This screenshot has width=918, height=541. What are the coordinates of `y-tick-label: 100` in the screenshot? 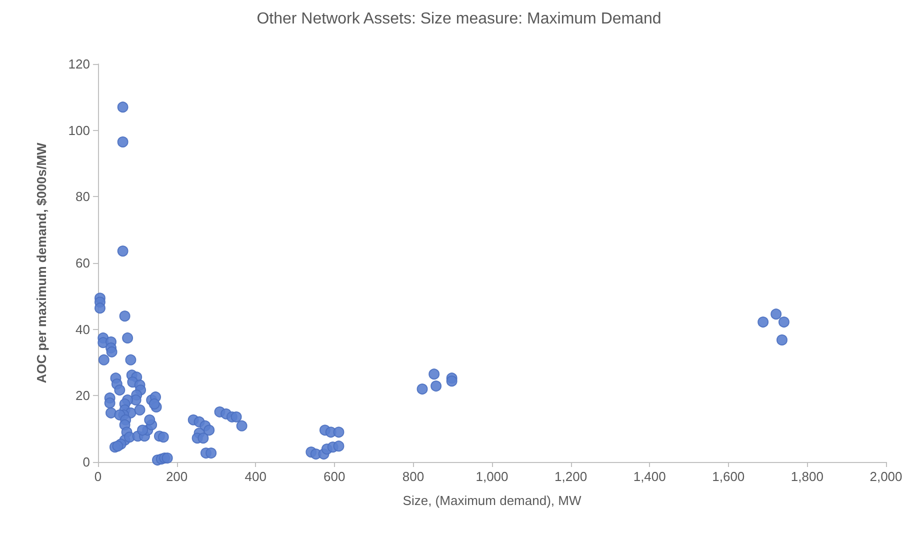 It's located at (79, 130).